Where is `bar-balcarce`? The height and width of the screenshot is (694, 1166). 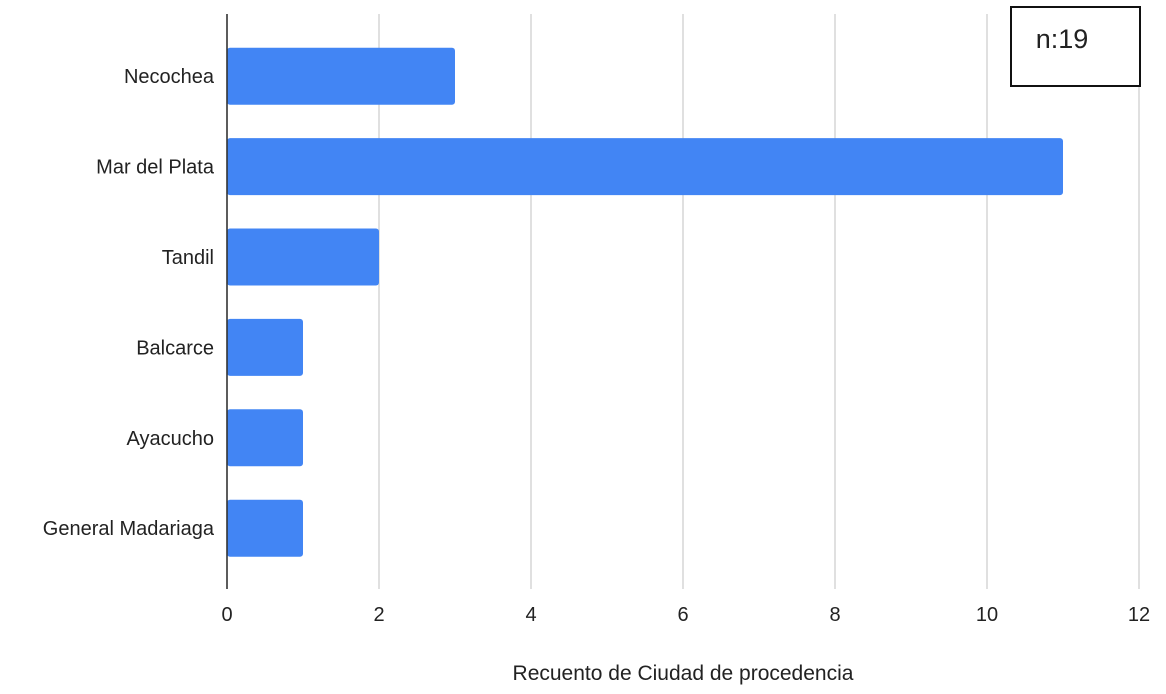
bar-balcarce is located at coordinates (265, 347).